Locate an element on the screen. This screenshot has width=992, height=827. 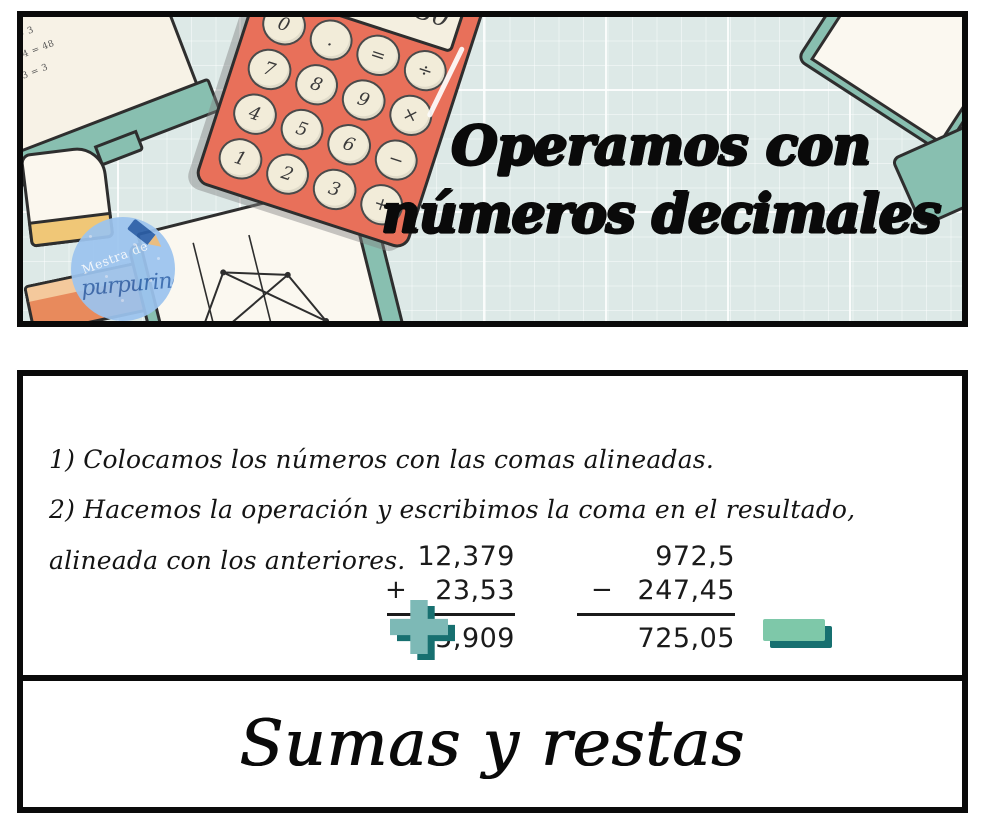
subtrahend-row: − 247,45 is located at coordinates (663, 591).